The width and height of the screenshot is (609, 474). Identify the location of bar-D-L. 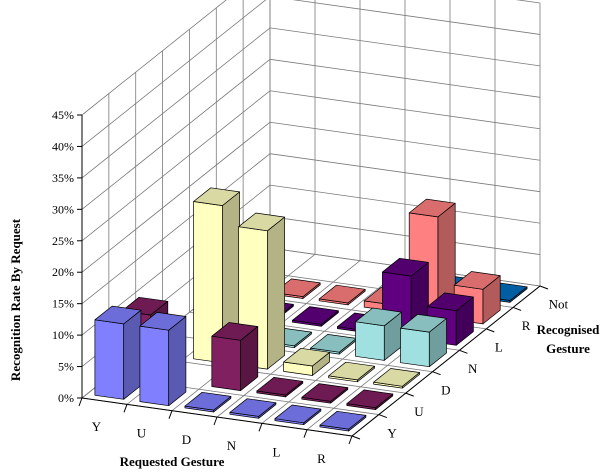
(315, 316).